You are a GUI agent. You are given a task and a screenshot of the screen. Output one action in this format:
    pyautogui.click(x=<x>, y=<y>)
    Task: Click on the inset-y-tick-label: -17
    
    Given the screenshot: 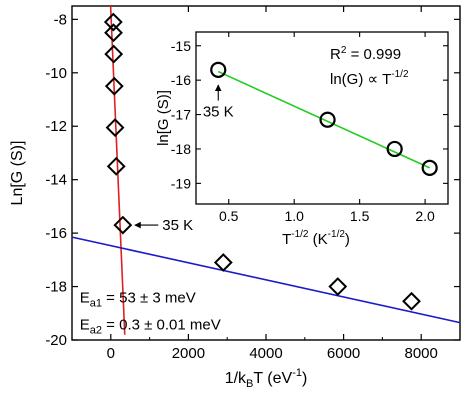 What is the action you would take?
    pyautogui.click(x=181, y=115)
    